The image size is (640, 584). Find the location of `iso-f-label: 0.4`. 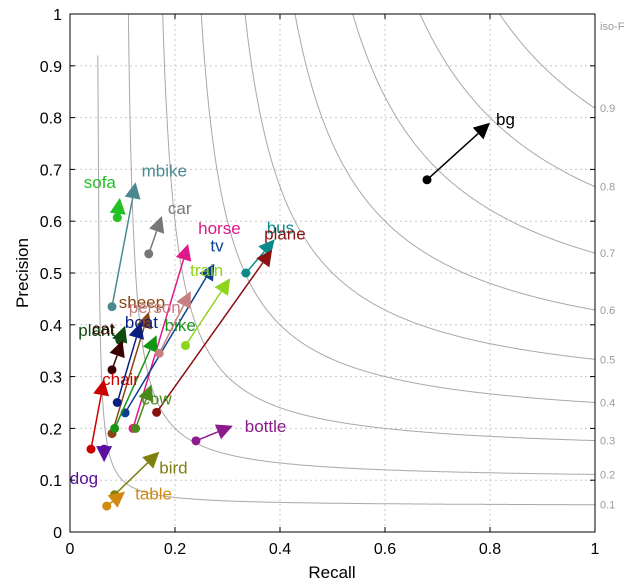

iso-f-label: 0.4 is located at coordinates (607, 404).